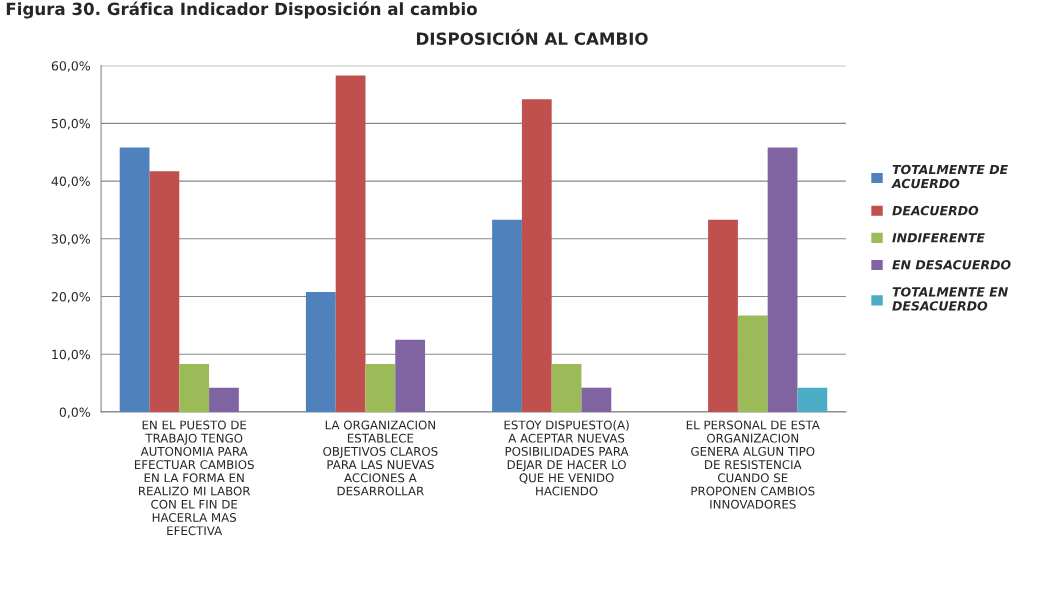  I want to click on y-tick-label: 30,0%, so click(70, 239).